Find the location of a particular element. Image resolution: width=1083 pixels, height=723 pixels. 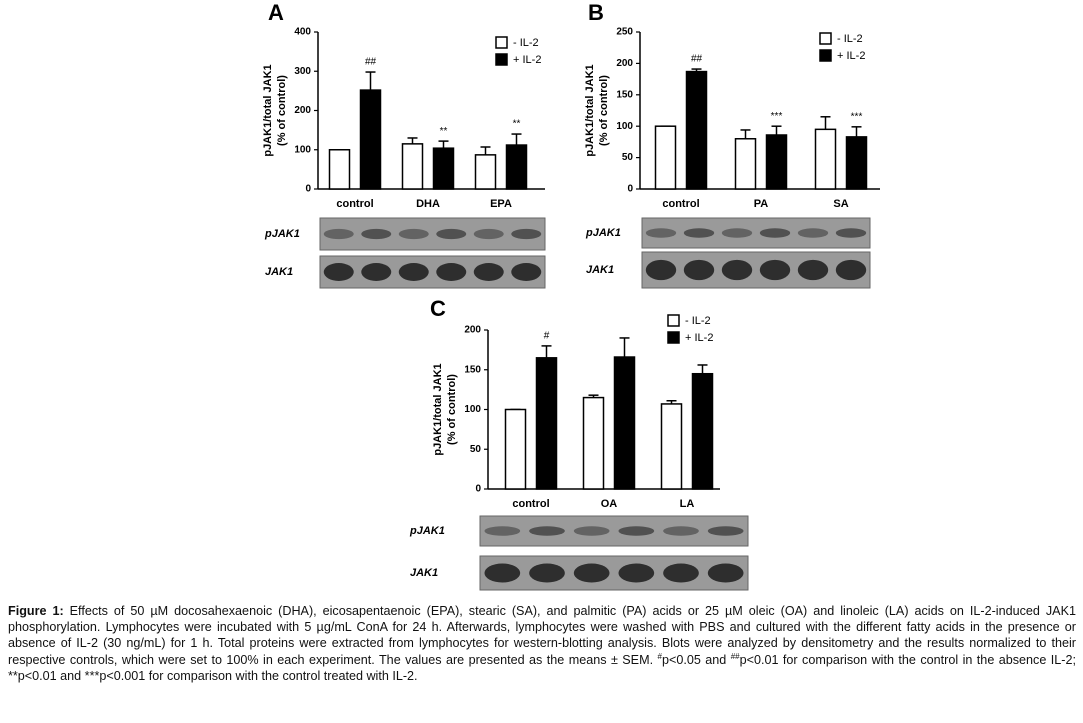

panel-letter: A is located at coordinates (276, 12).